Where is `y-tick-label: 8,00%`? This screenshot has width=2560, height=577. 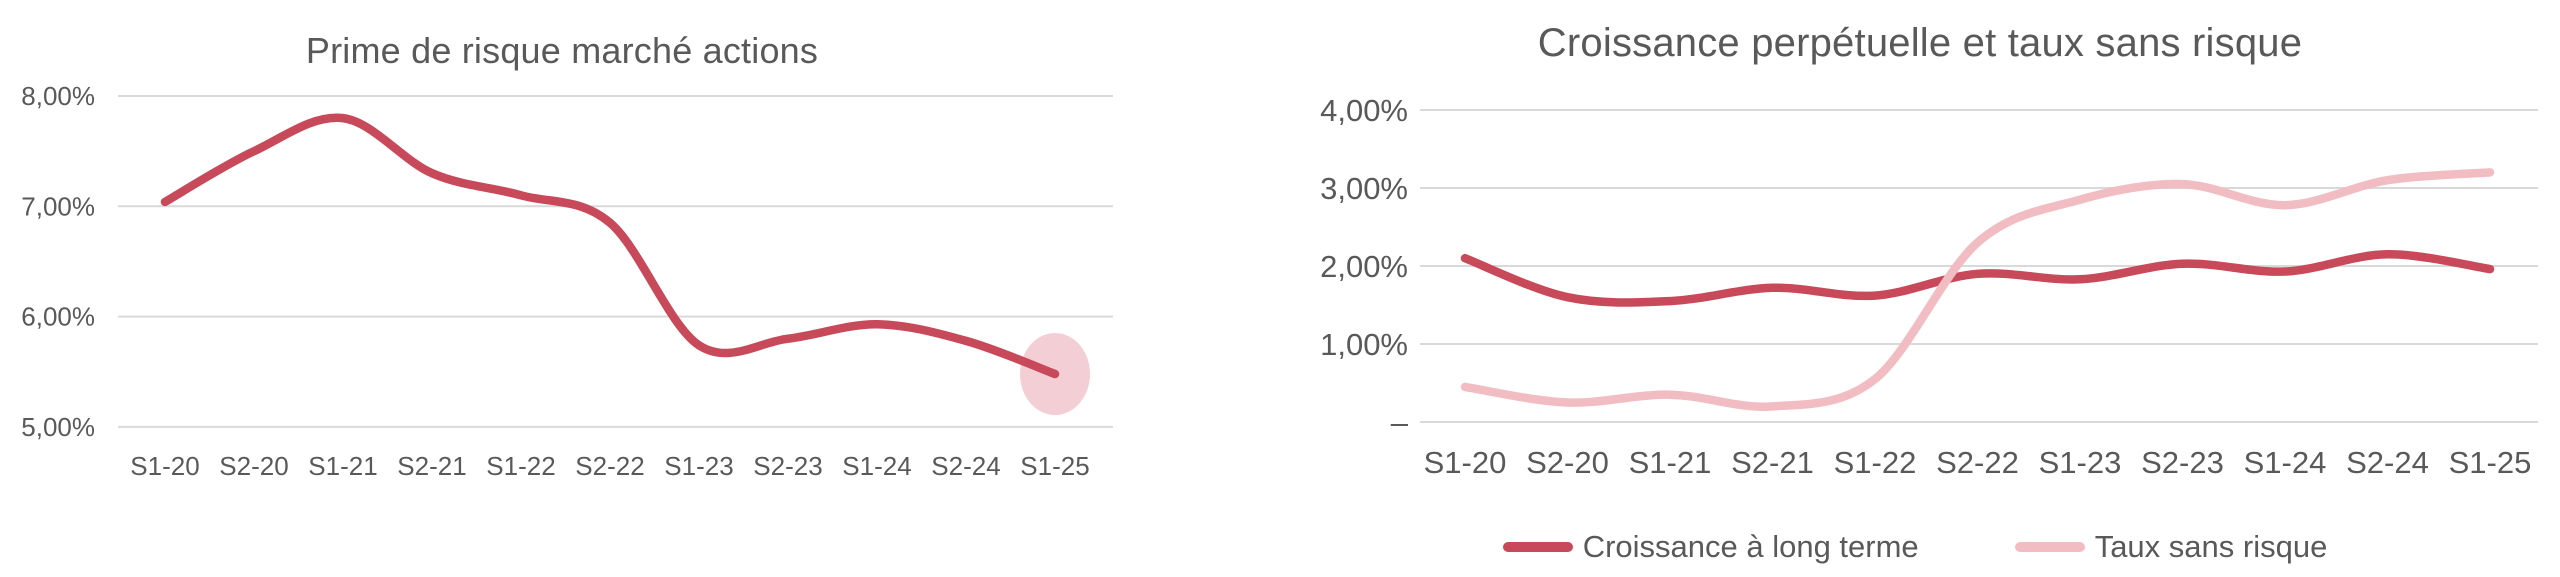
y-tick-label: 8,00% is located at coordinates (58, 96).